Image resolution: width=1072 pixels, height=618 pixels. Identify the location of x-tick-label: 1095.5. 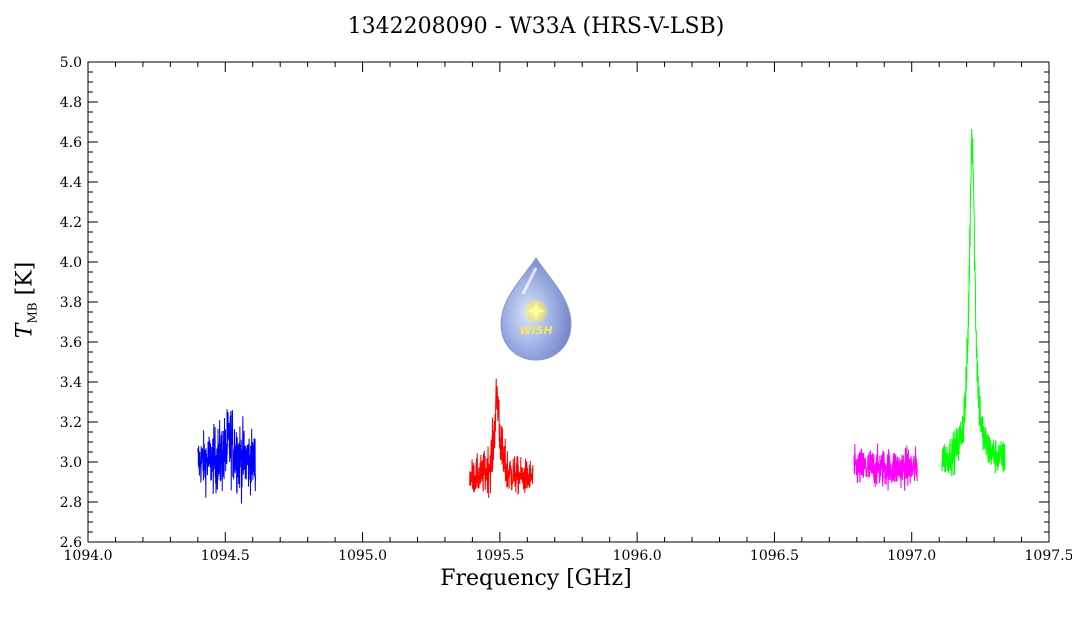
(499, 556).